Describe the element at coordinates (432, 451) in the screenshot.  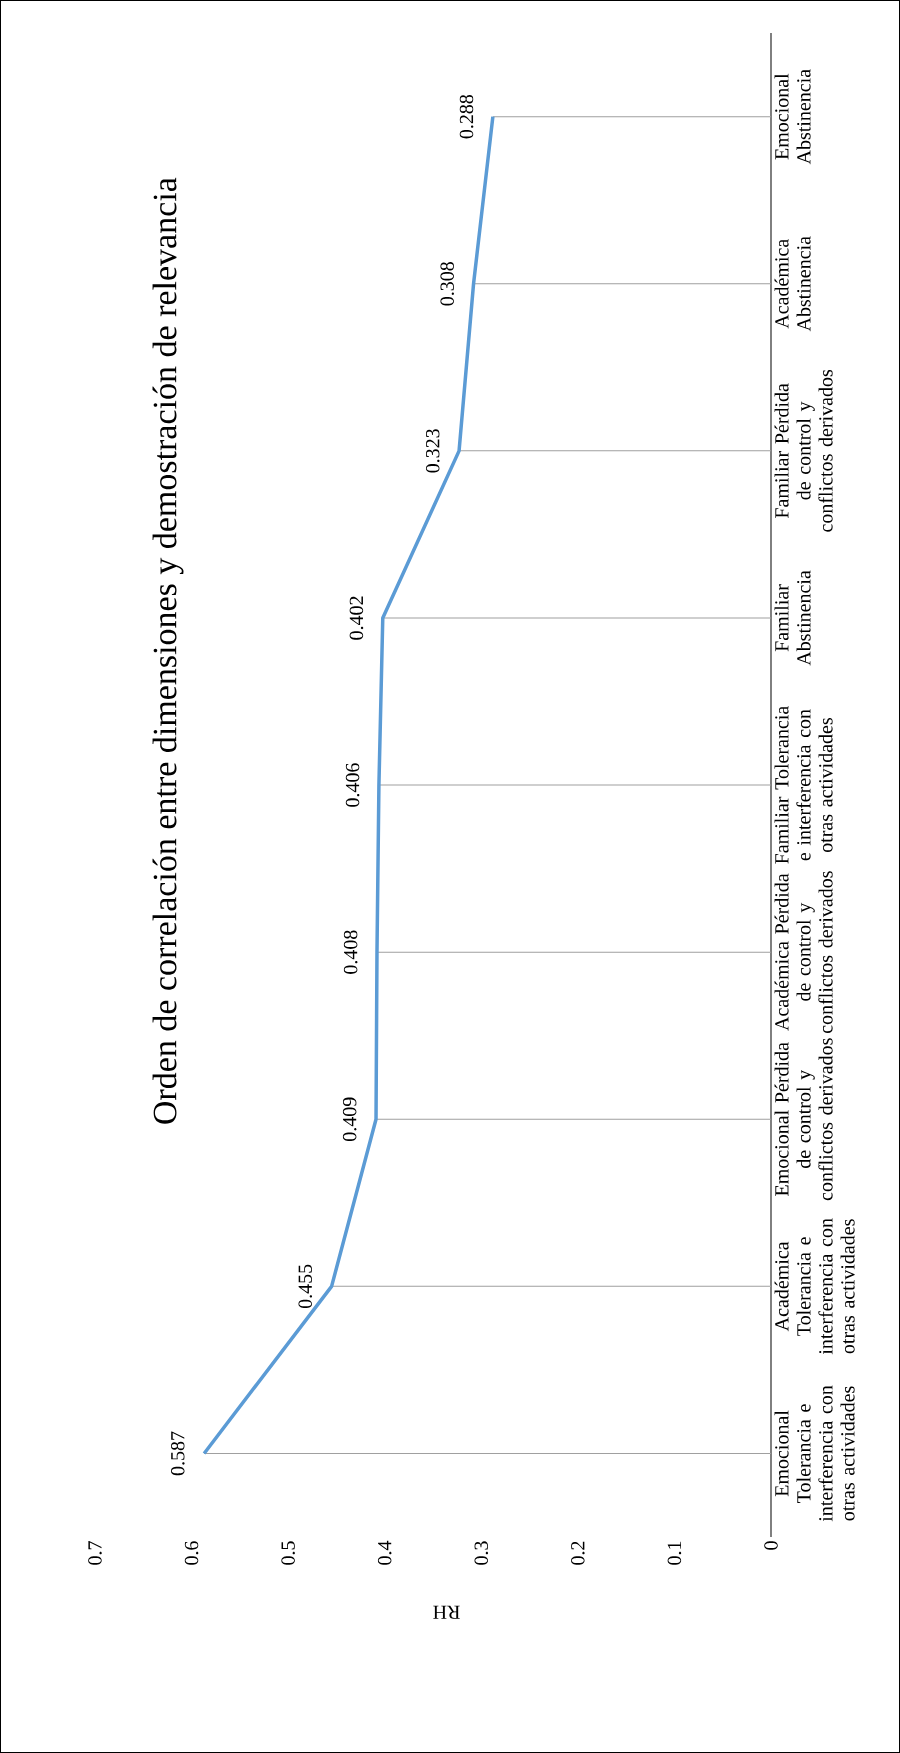
I see `data-label: 0.323` at that location.